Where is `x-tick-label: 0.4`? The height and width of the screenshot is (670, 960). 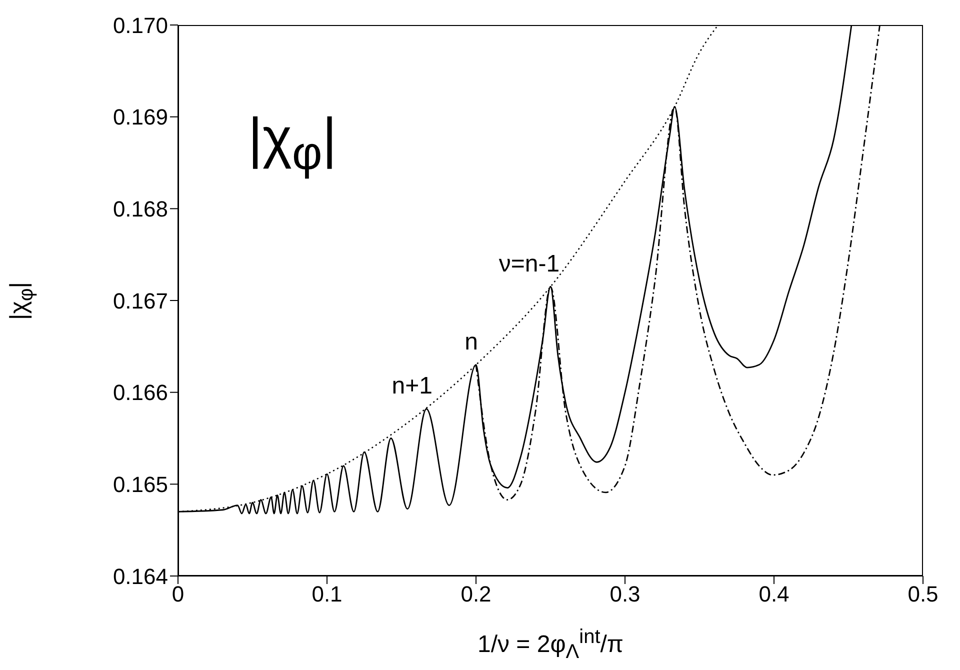 x-tick-label: 0.4 is located at coordinates (774, 594).